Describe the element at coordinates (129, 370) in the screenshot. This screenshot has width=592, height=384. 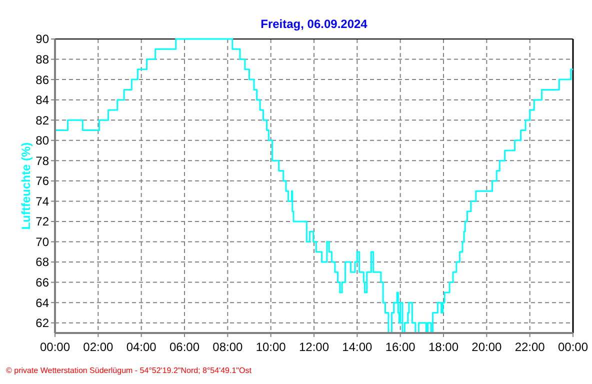
I see `text: © private Wetterstation Süderlügum - 54°52'19.2"Nord; 8°54'49.1"Ost` at that location.